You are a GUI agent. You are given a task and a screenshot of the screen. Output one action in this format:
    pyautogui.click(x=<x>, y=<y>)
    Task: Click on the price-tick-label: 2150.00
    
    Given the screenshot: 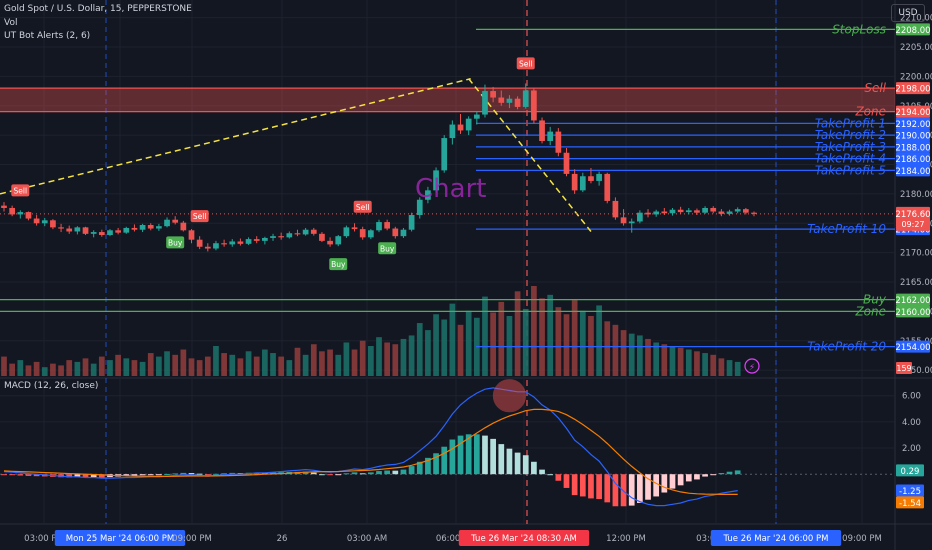 What is the action you would take?
    pyautogui.click(x=916, y=371)
    